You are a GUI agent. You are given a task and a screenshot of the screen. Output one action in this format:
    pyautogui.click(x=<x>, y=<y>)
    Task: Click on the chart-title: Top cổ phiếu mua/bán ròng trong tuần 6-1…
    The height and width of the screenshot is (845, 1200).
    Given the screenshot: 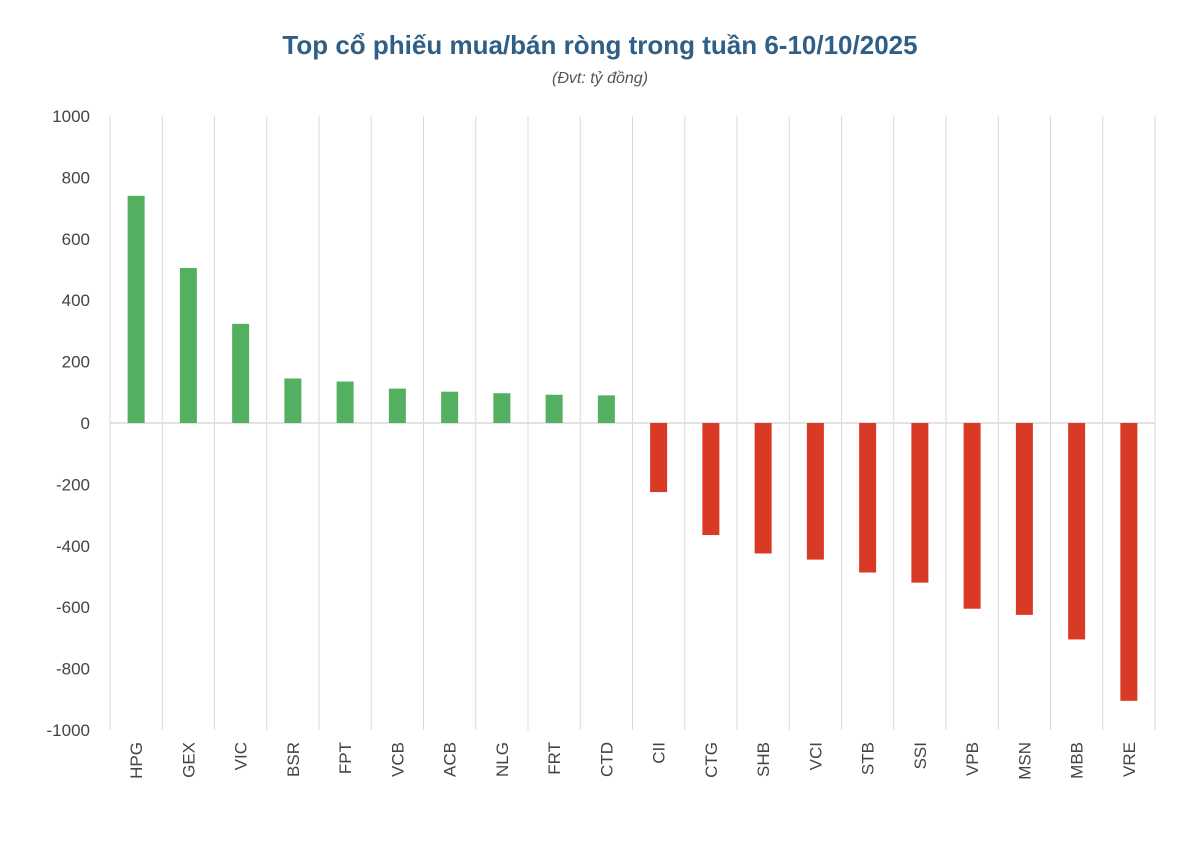 What is the action you would take?
    pyautogui.click(x=600, y=45)
    